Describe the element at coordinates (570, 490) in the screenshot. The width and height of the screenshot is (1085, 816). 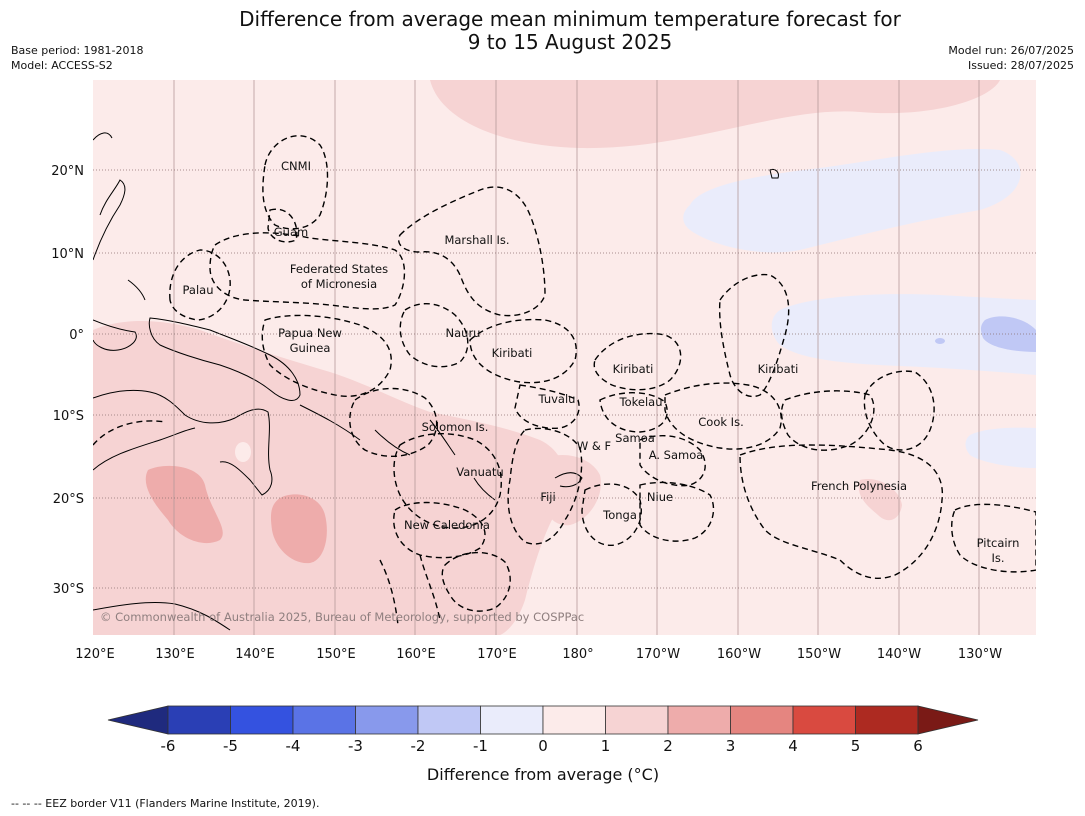
I see `anomaly-1-2-fiji` at that location.